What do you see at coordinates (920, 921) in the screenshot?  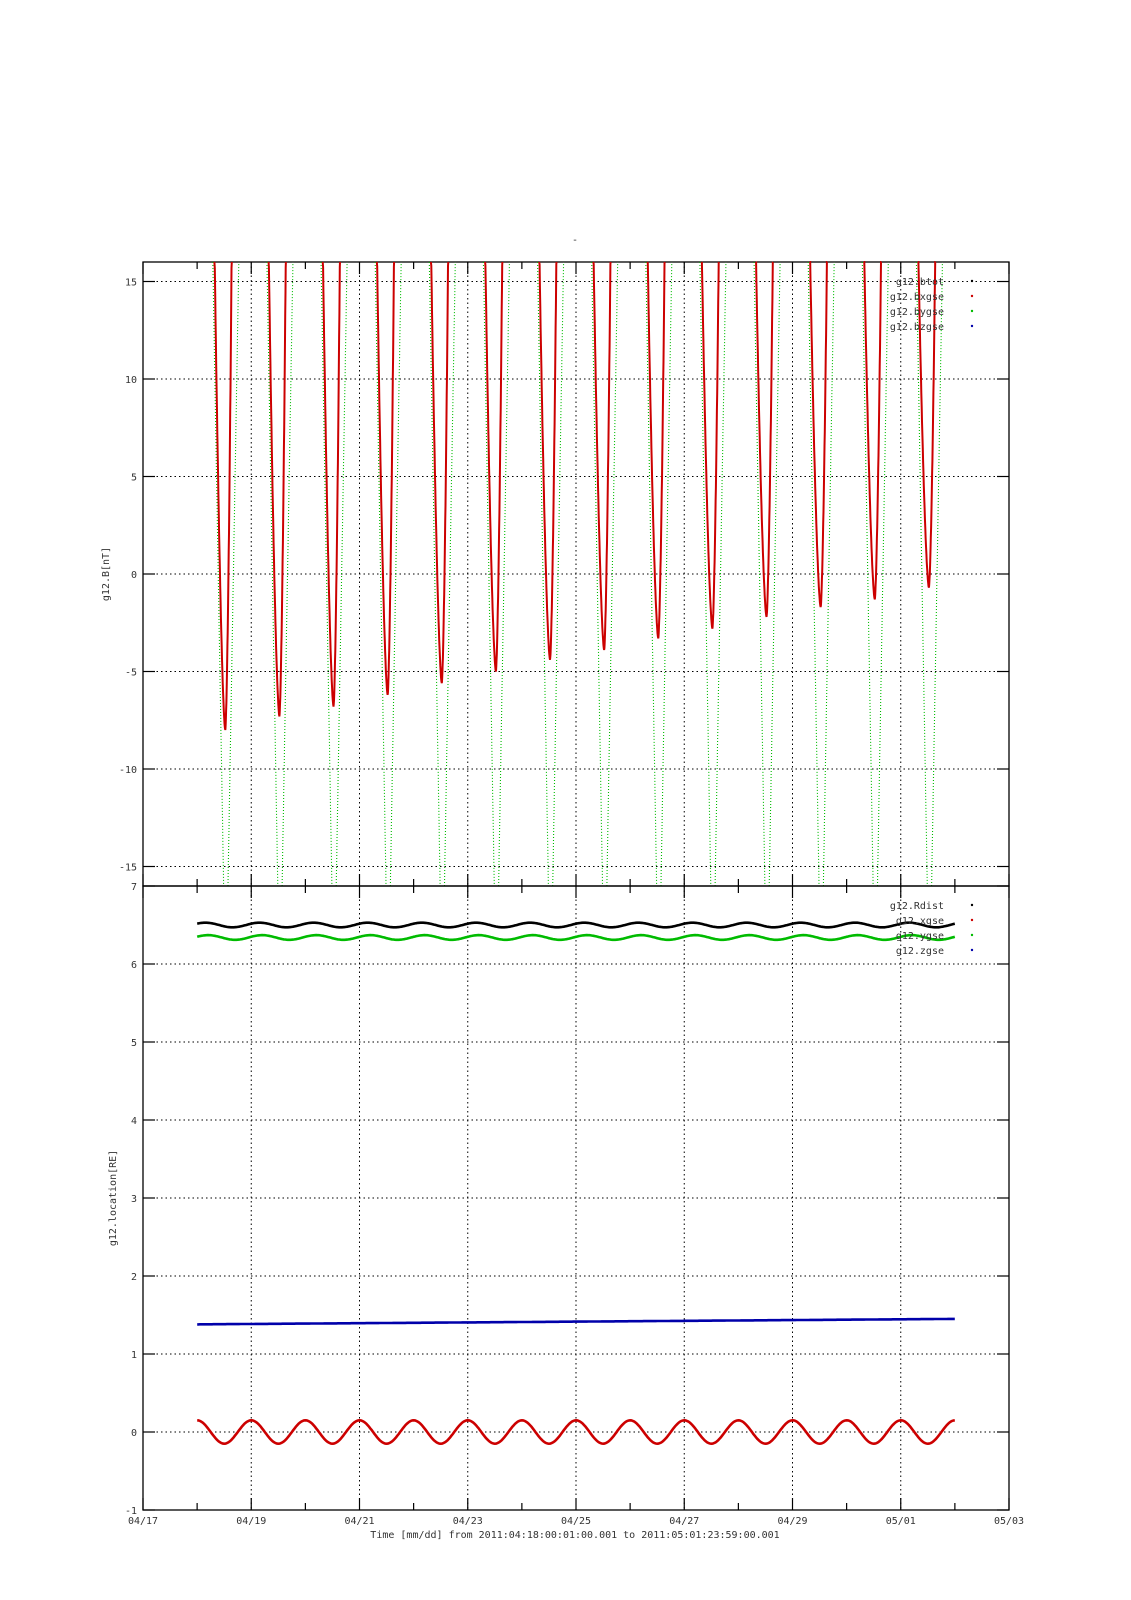 I see `legend-entry-label: g12.xgse` at bounding box center [920, 921].